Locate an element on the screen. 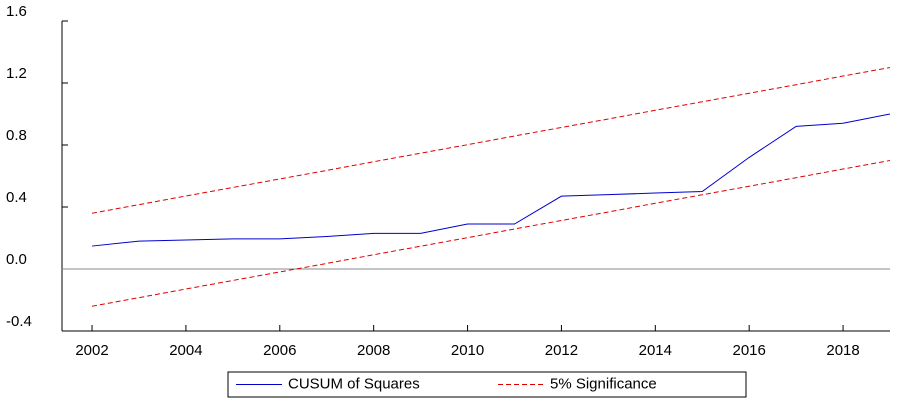 This screenshot has width=904, height=401. x-tick-label: 2002 is located at coordinates (91, 350).